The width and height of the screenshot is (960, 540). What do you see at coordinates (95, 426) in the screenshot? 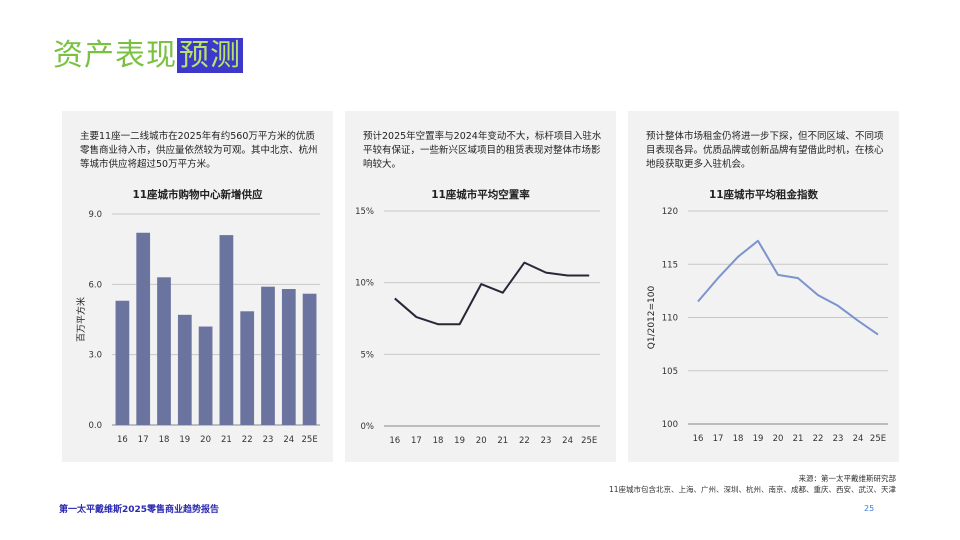
I see `y-tick-label: 0.0` at bounding box center [95, 426].